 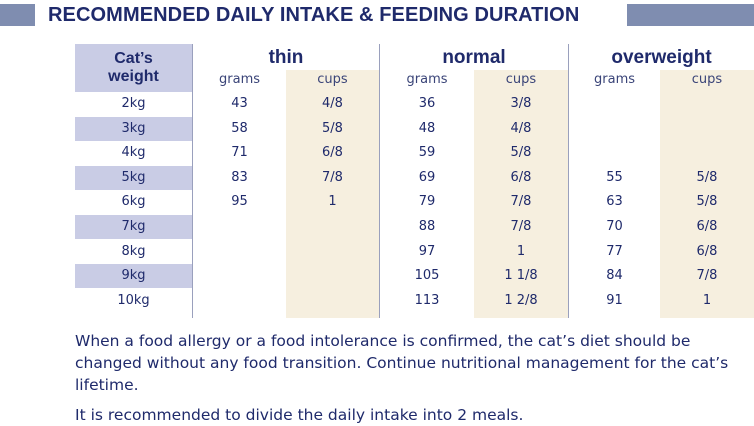 I want to click on table-cell: 83, so click(x=239, y=177).